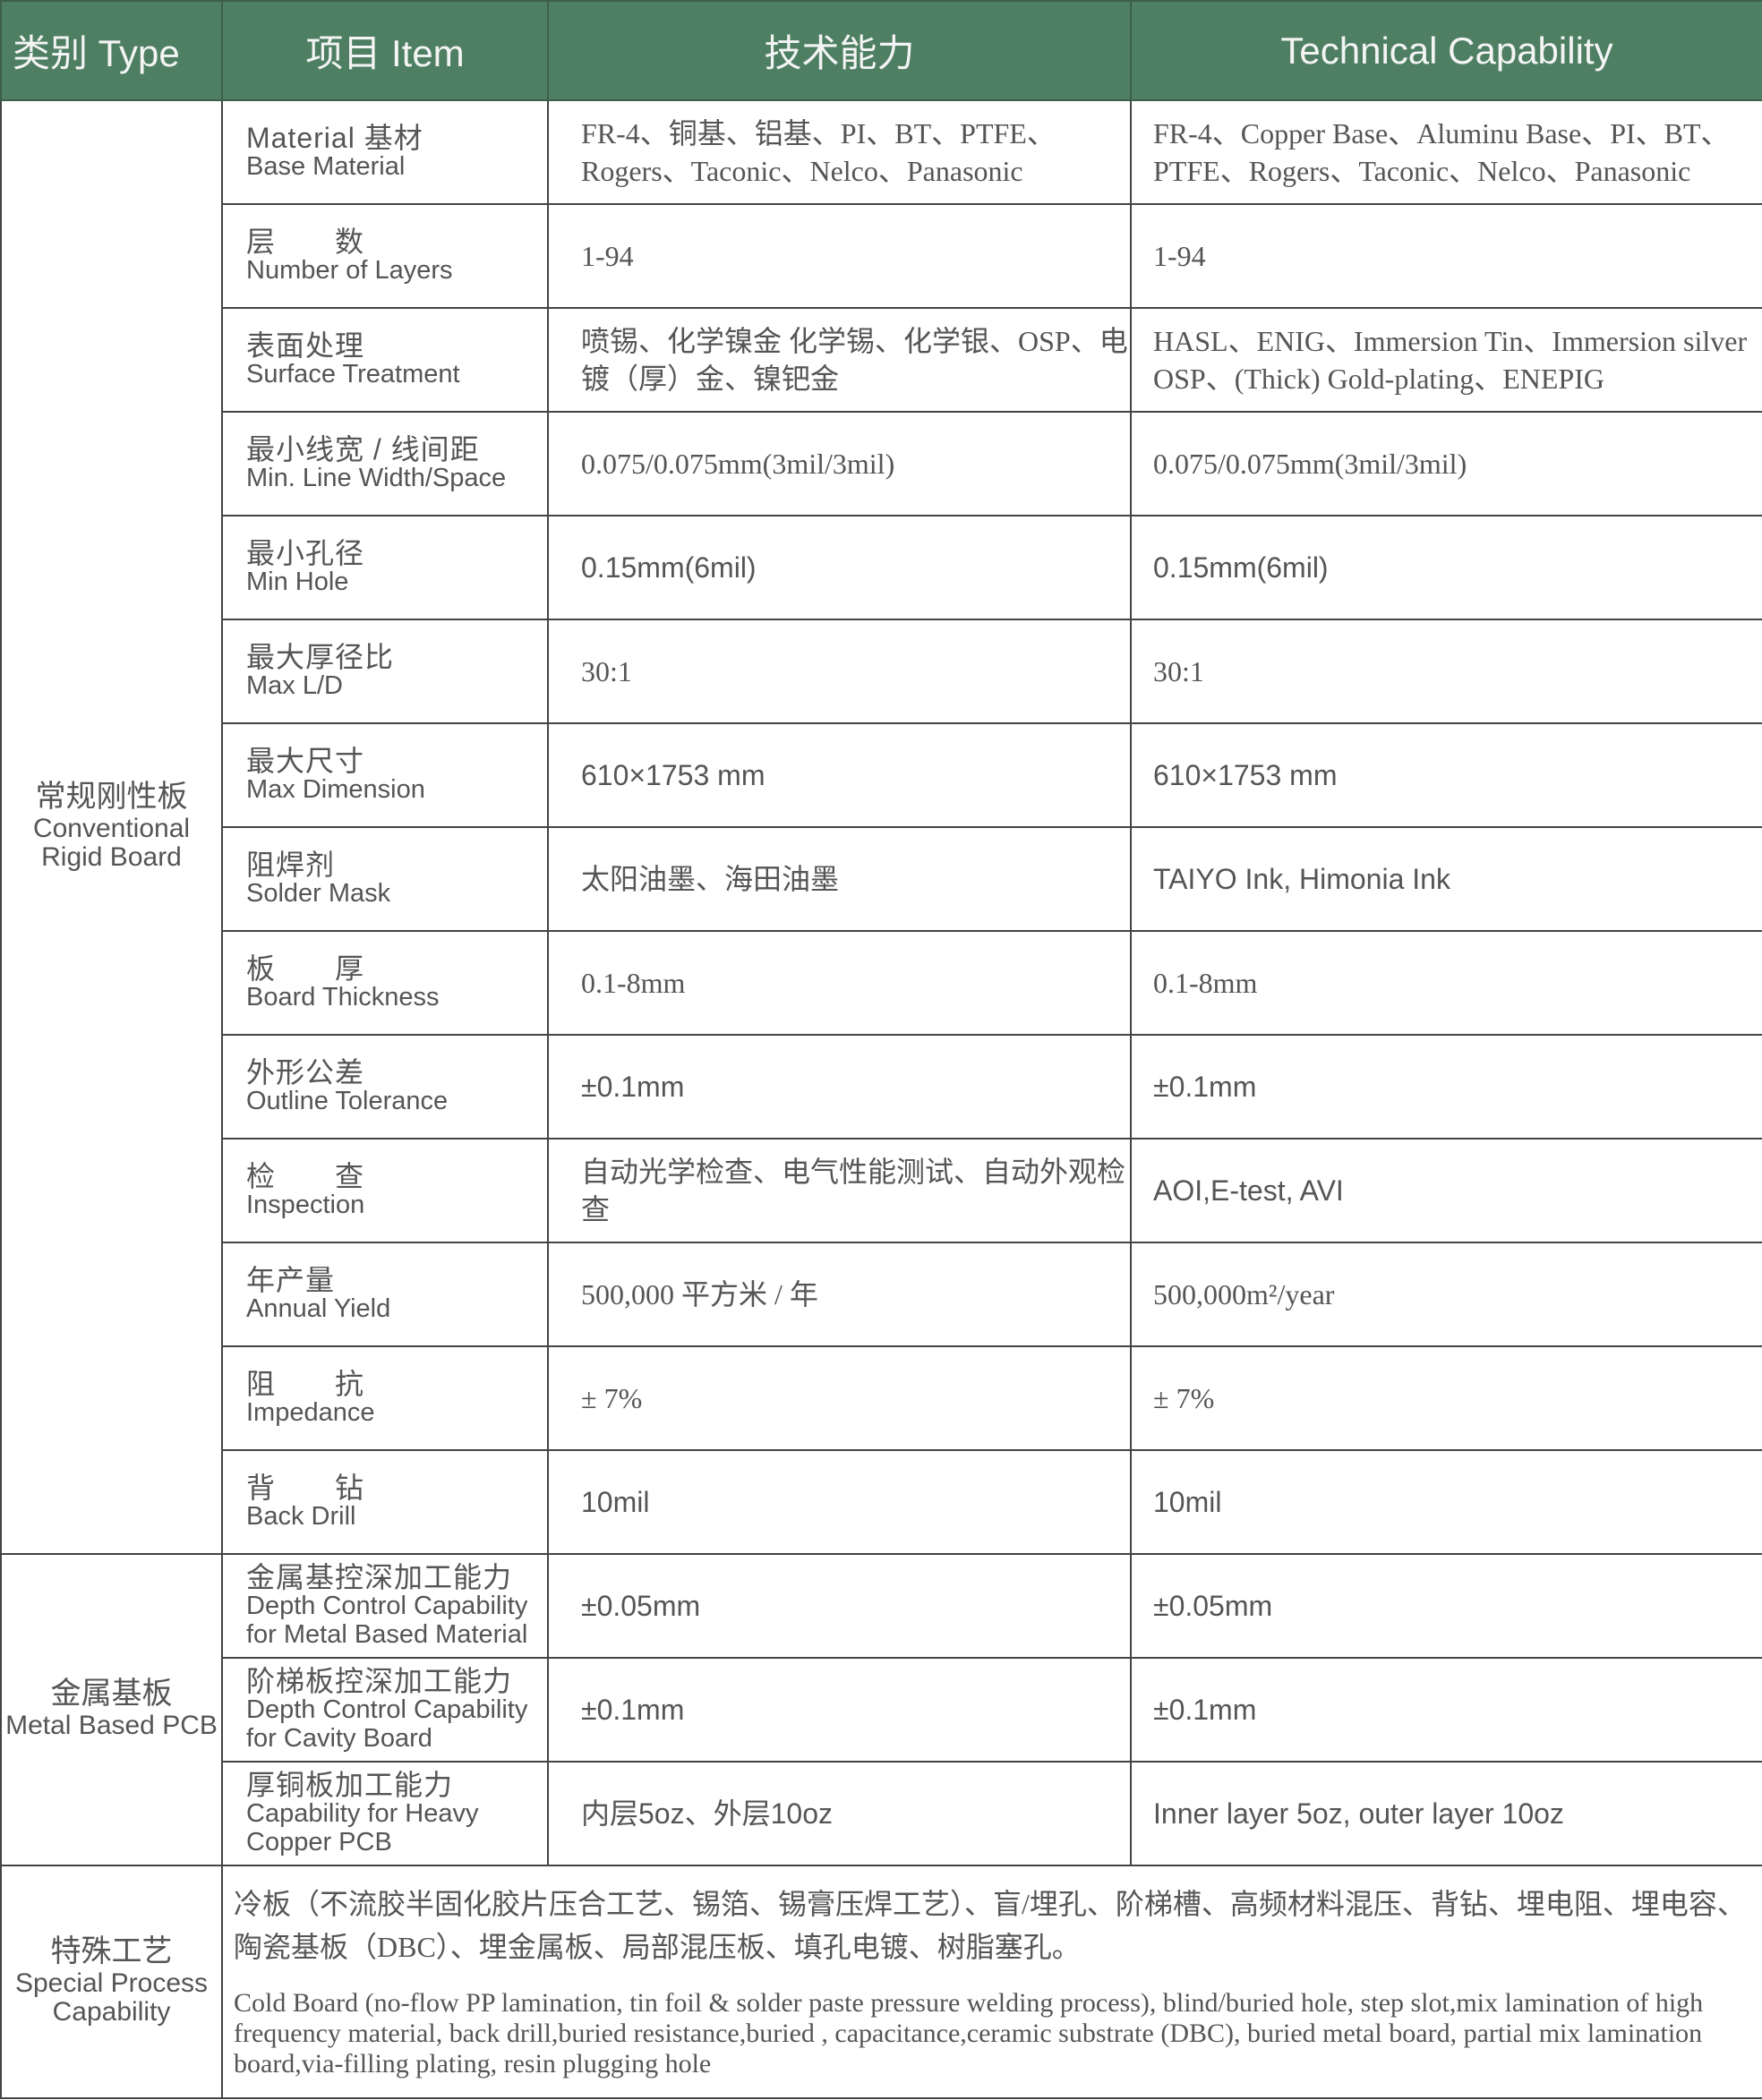  Describe the element at coordinates (363, 449) in the screenshot. I see `item-zh: 最小线宽 / 线间距` at that location.